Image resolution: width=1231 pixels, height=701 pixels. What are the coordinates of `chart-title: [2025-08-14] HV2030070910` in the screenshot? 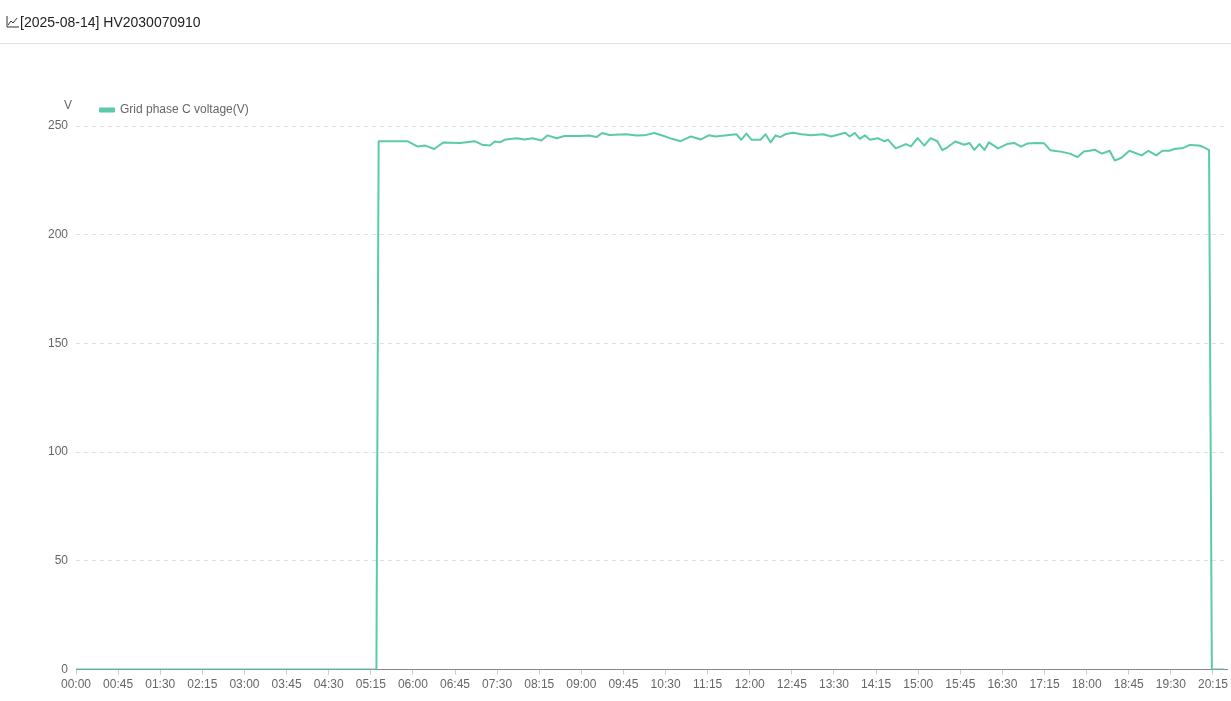 It's located at (110, 21).